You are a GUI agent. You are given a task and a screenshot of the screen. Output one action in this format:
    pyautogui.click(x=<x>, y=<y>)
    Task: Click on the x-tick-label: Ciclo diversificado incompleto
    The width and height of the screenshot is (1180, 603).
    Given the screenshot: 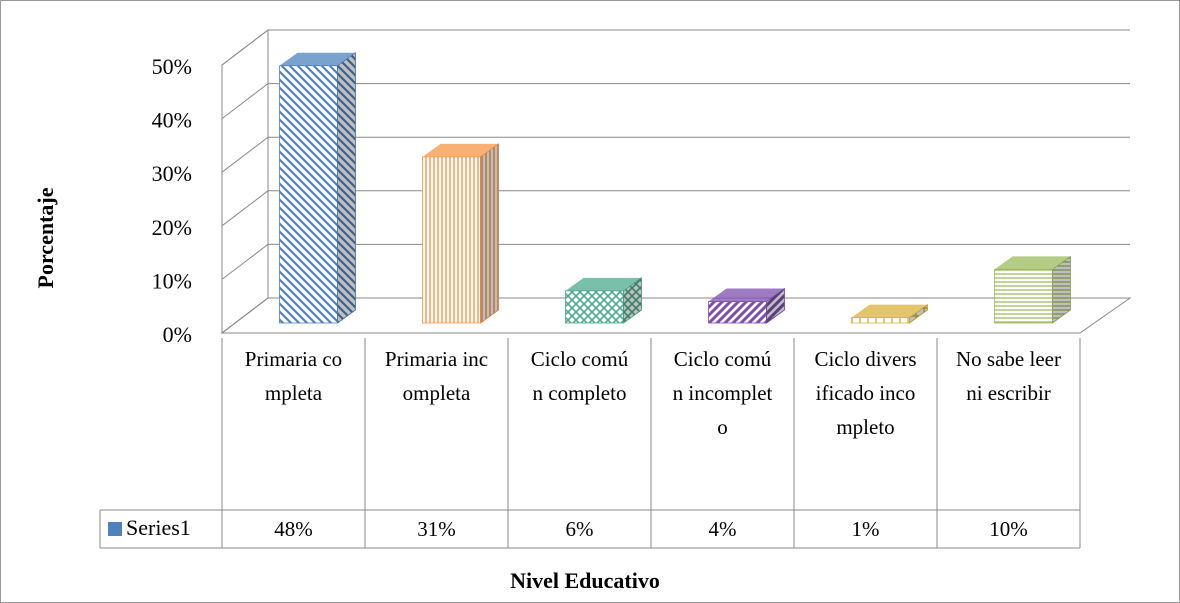 What is the action you would take?
    pyautogui.click(x=865, y=393)
    